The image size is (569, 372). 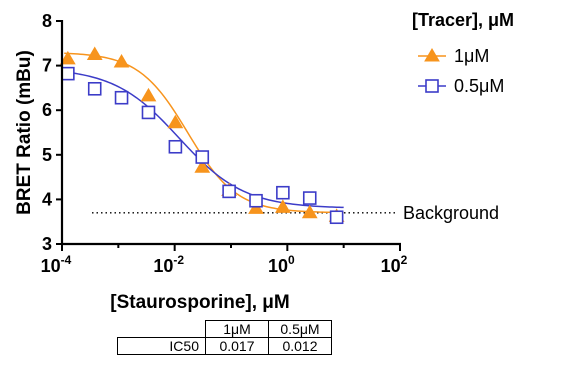 I want to click on x-axis-title: [Staurosporine], μM, so click(x=199, y=302).